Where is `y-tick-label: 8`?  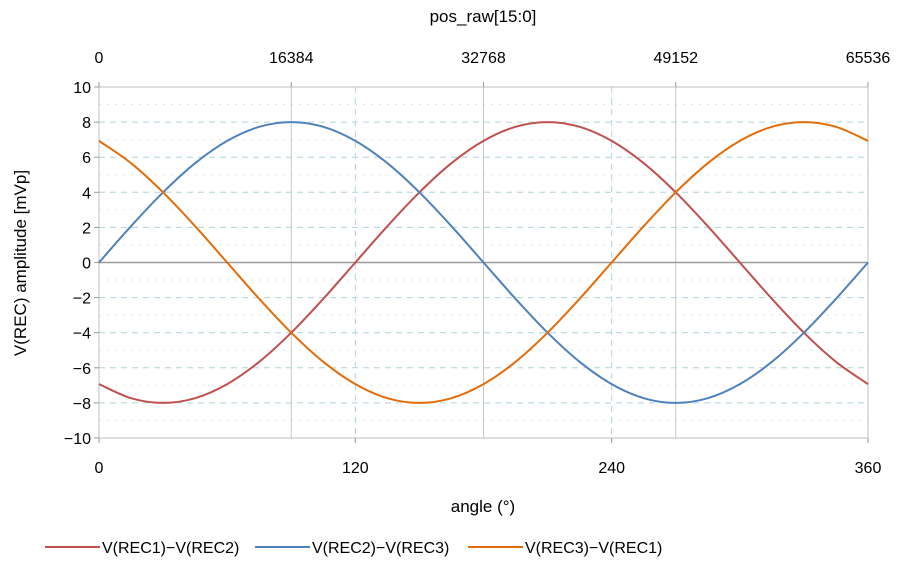
y-tick-label: 8 is located at coordinates (86, 123).